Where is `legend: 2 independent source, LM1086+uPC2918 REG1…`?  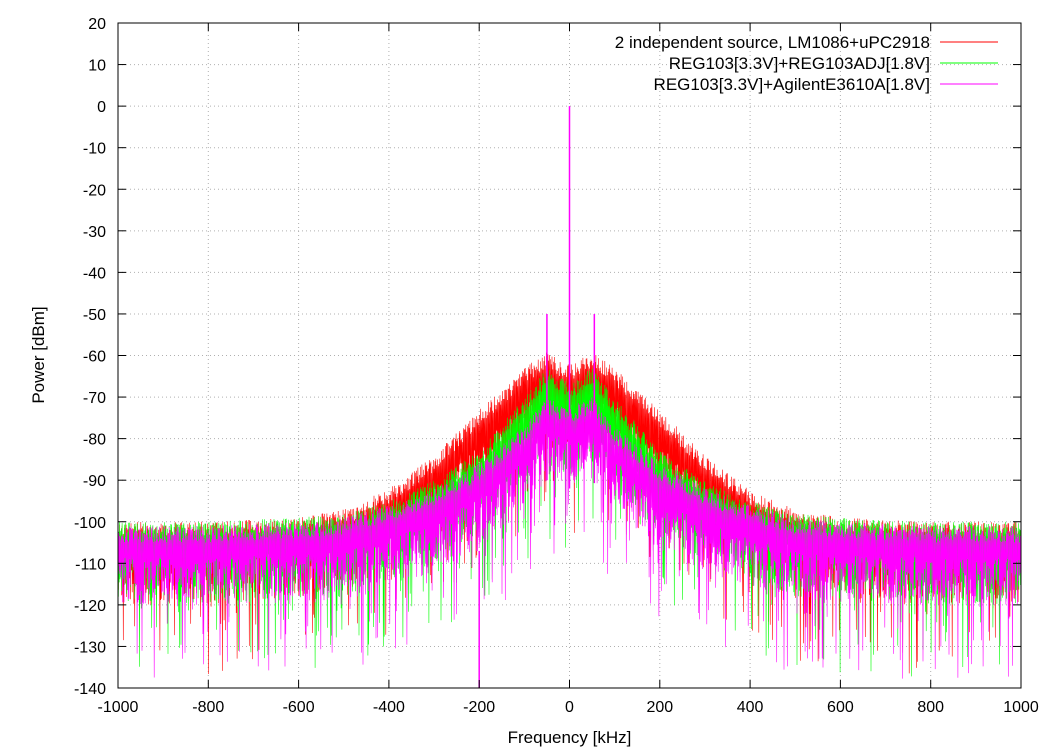 legend: 2 independent source, LM1086+uPC2918 REG1… is located at coordinates (806, 63).